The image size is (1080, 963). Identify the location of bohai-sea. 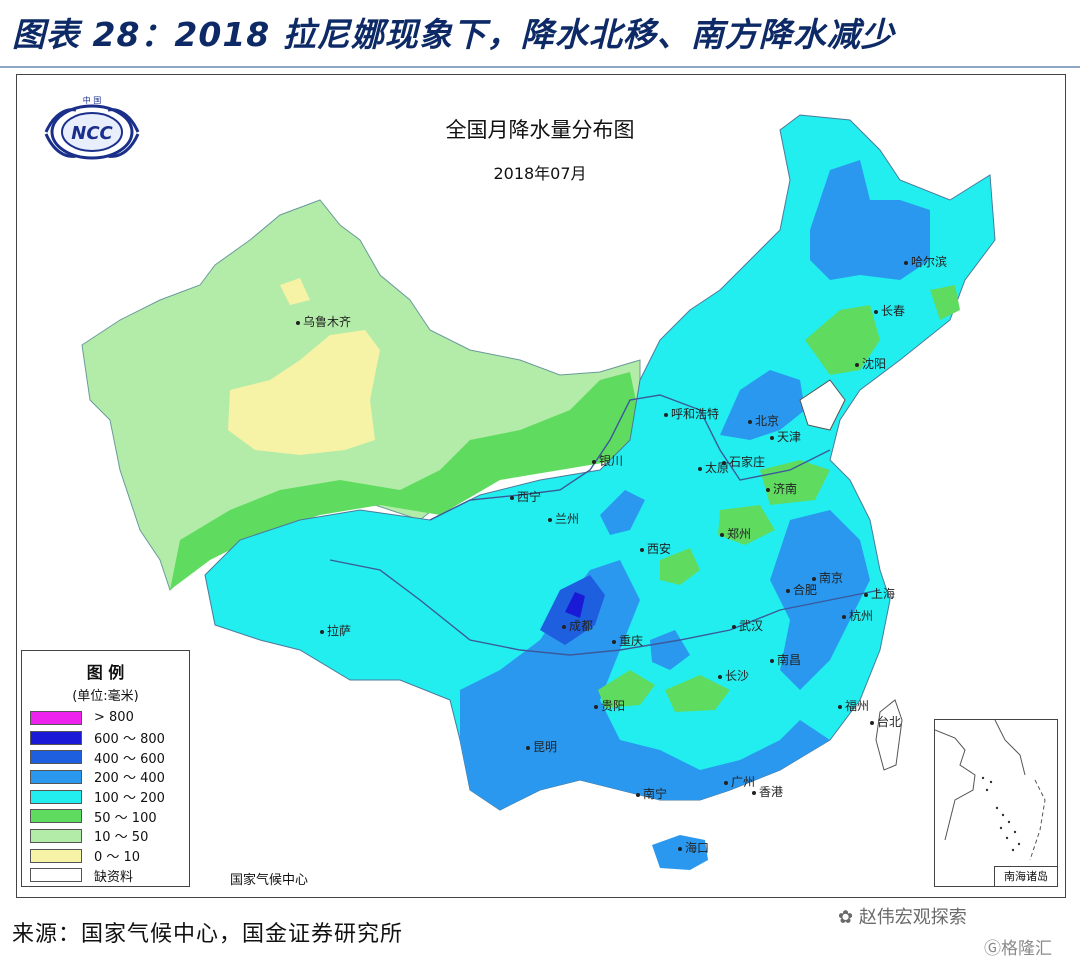
(822, 405).